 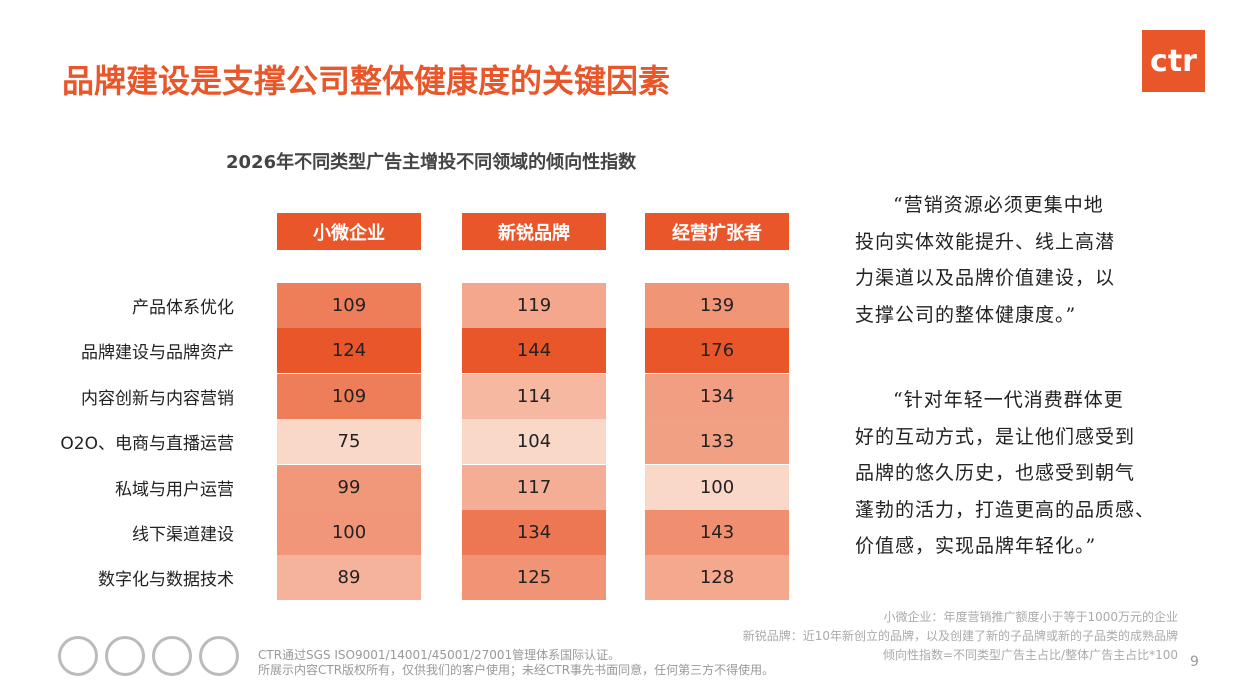 I want to click on table-title: 2026年不同类型广告主增投不同领域的倾向性指数, so click(x=431, y=162).